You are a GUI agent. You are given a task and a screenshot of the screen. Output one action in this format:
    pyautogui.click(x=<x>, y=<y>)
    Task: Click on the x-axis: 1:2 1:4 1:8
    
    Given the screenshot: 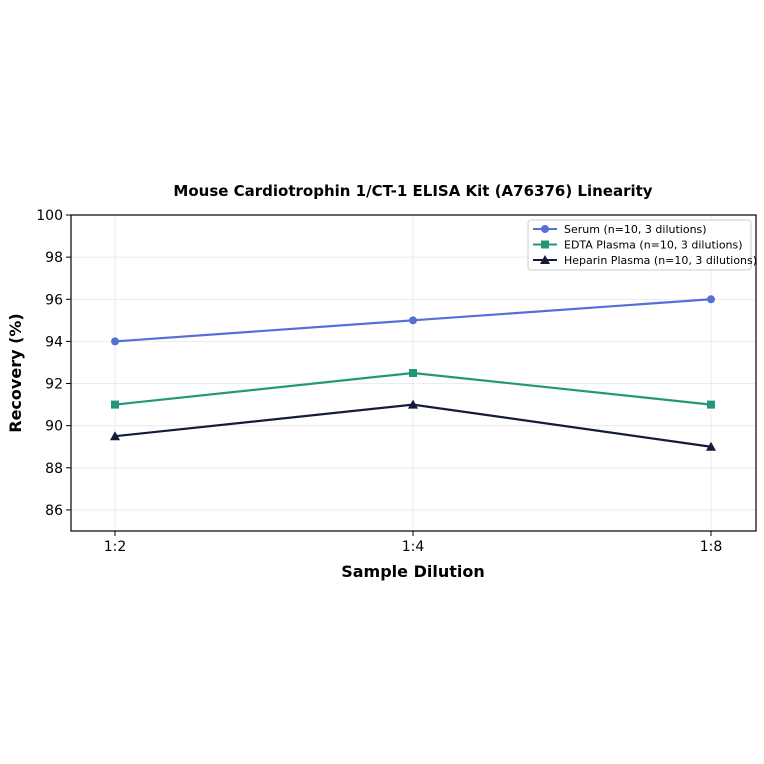 What is the action you would take?
    pyautogui.click(x=413, y=543)
    